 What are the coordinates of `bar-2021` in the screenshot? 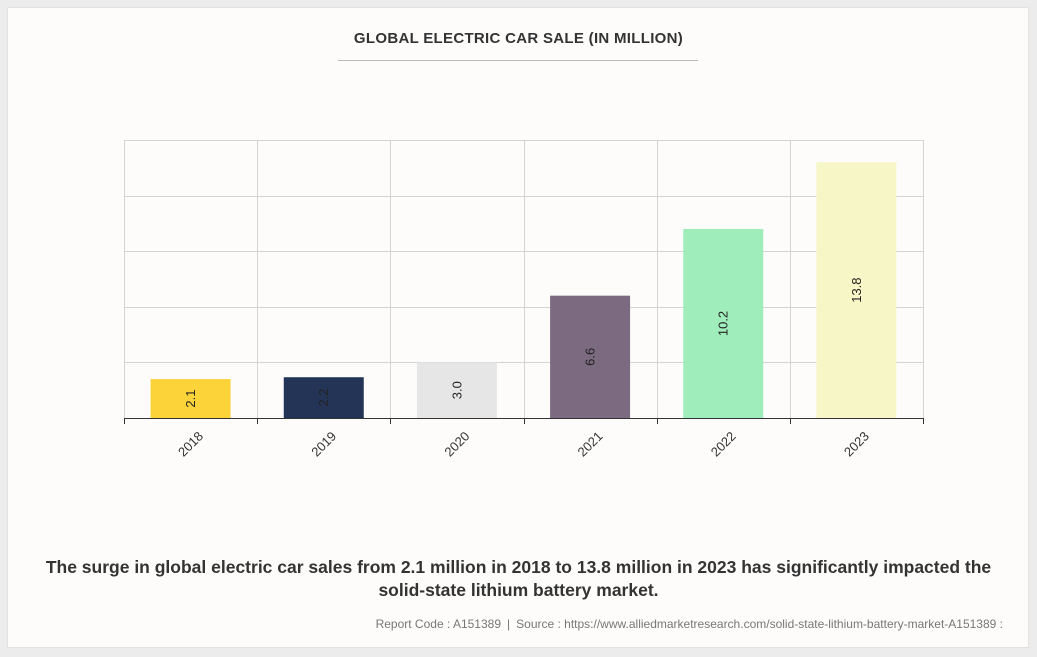 It's located at (590, 356).